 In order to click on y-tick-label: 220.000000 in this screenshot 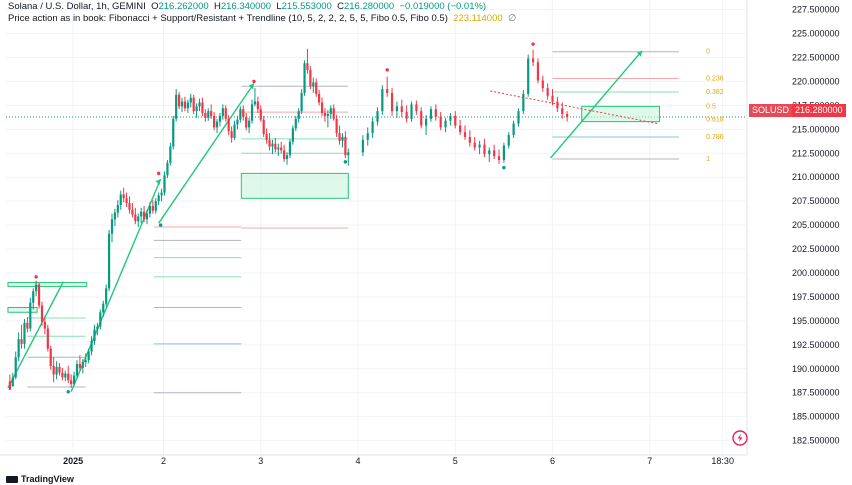, I will do `click(816, 81)`.